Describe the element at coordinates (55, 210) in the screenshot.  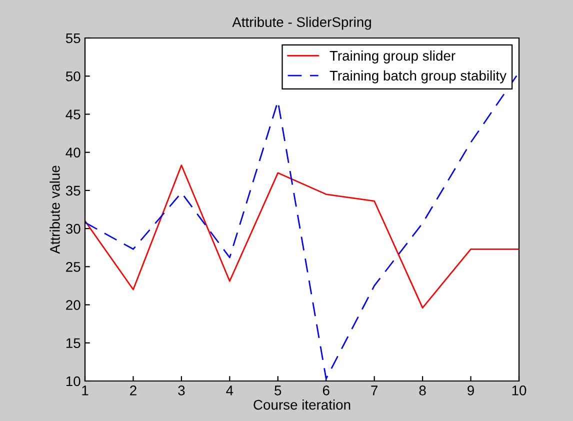
I see `y-axis-title: Attribute value` at that location.